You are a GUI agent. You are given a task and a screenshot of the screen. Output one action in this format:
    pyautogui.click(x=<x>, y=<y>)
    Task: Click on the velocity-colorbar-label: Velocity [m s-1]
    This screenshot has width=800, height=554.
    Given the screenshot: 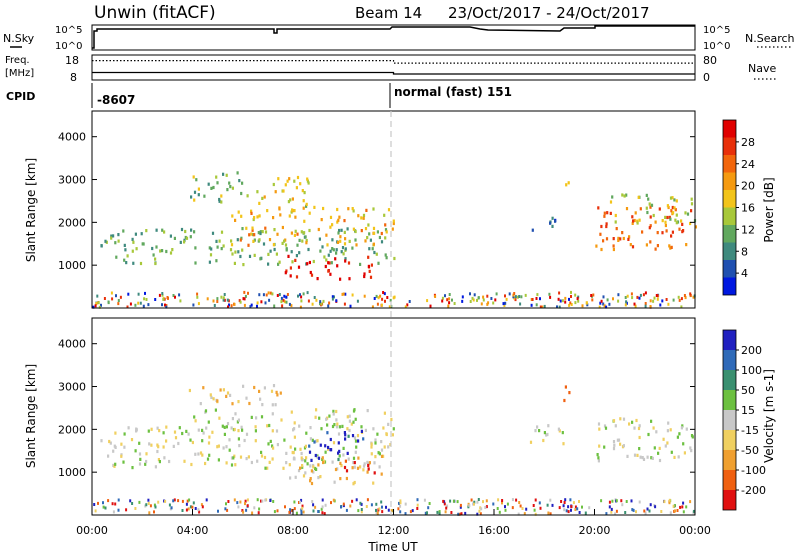 What is the action you would take?
    pyautogui.click(x=769, y=416)
    